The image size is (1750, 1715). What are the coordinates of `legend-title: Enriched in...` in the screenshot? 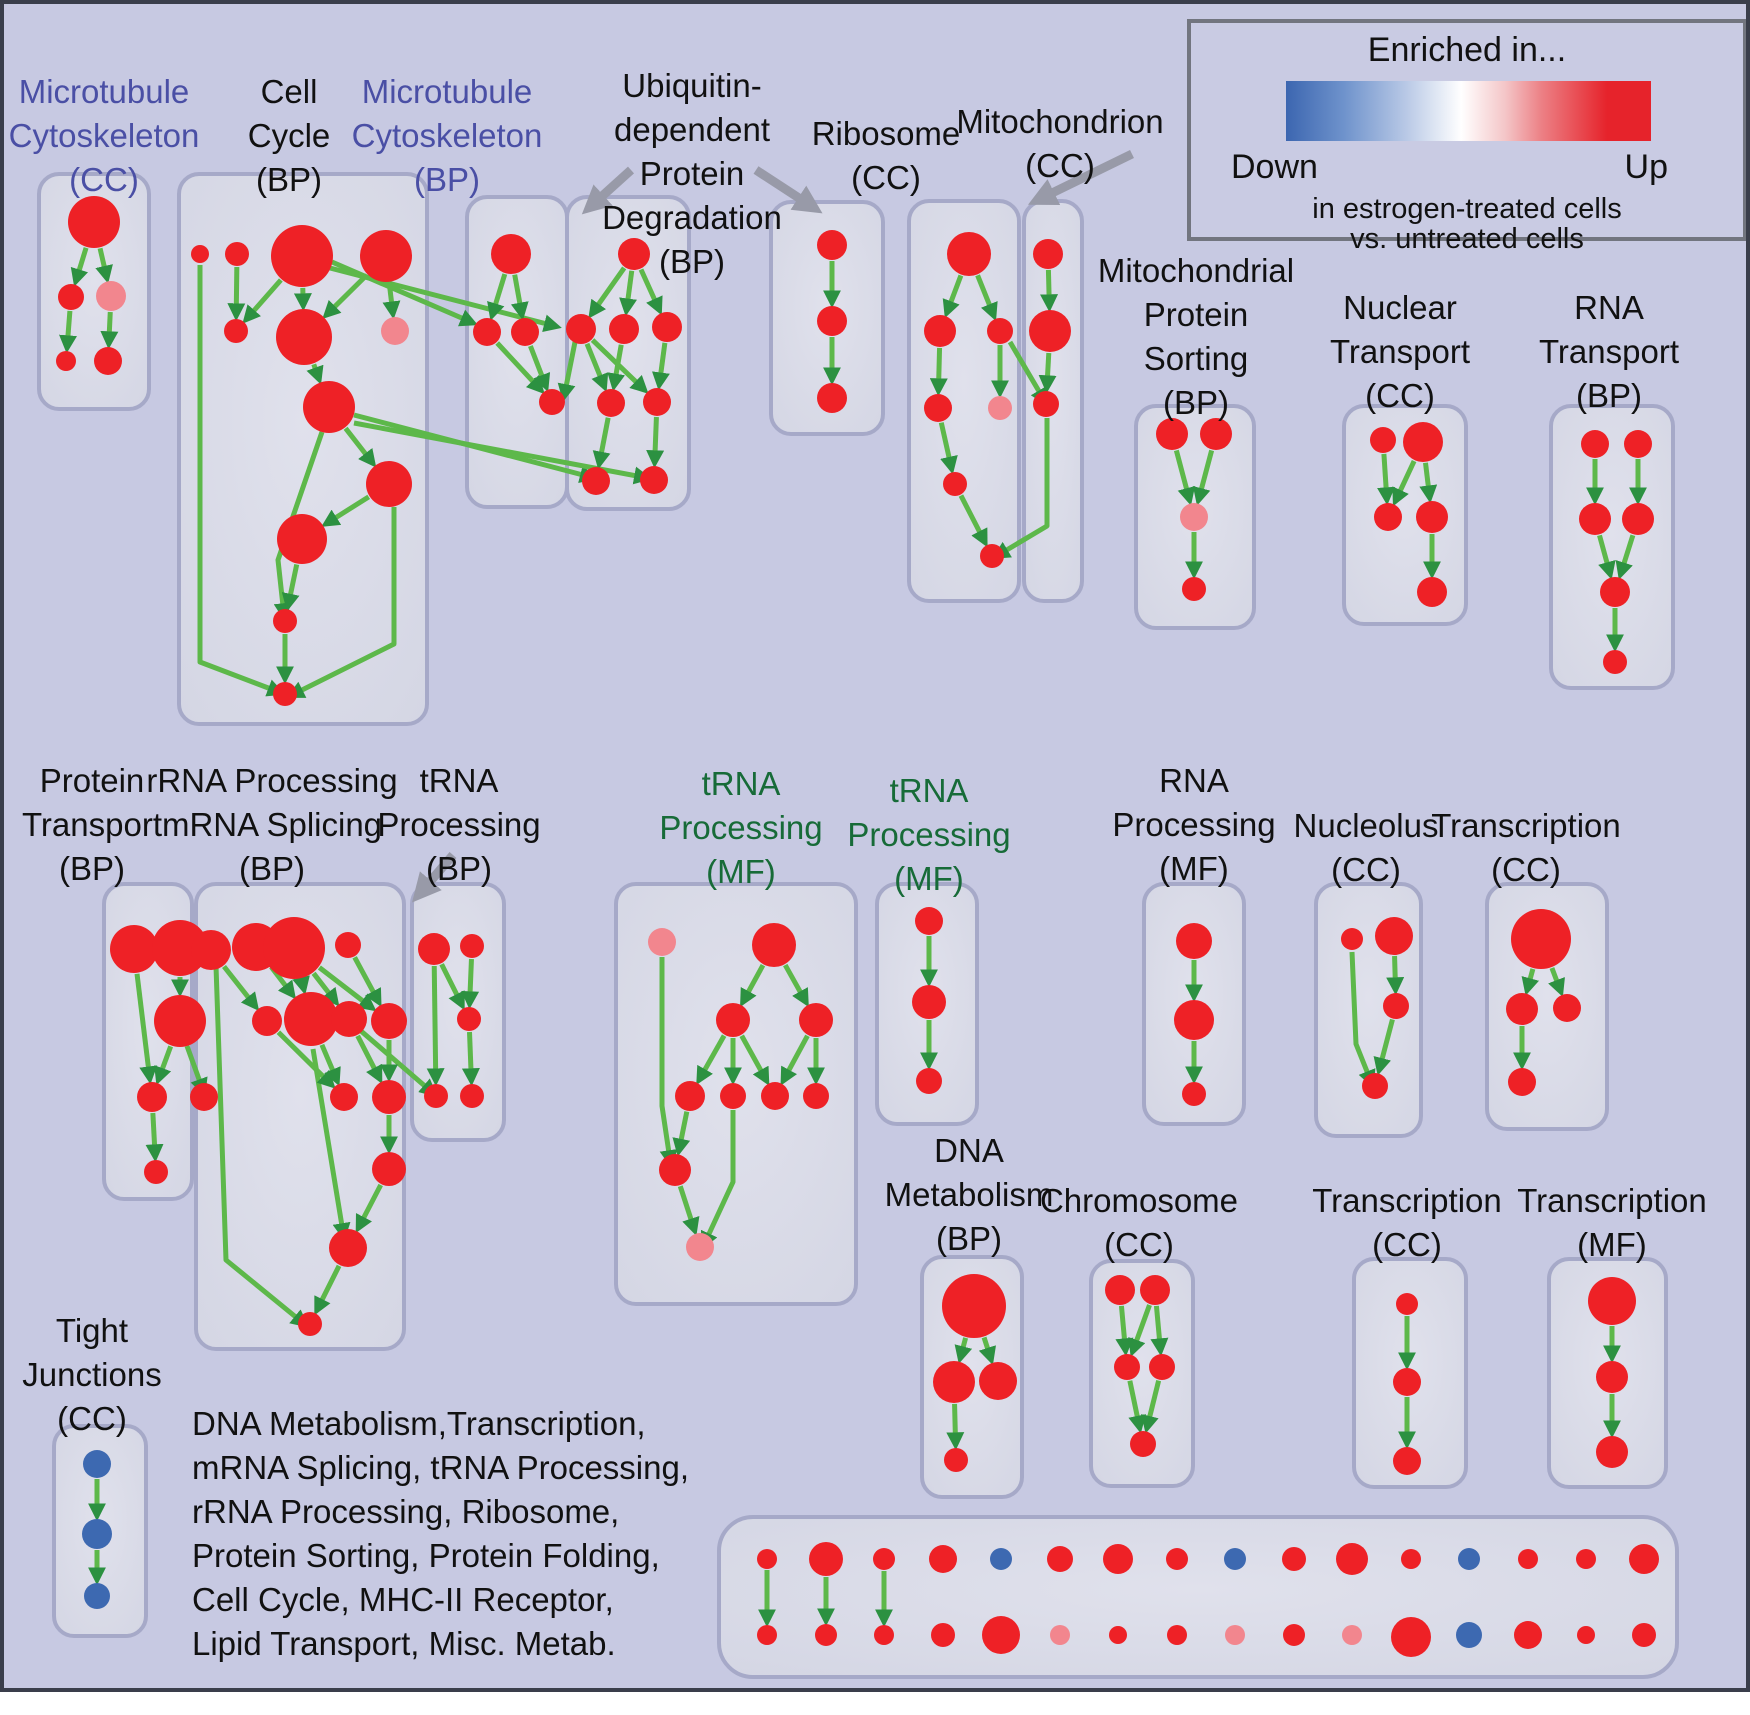 It's located at (1467, 50).